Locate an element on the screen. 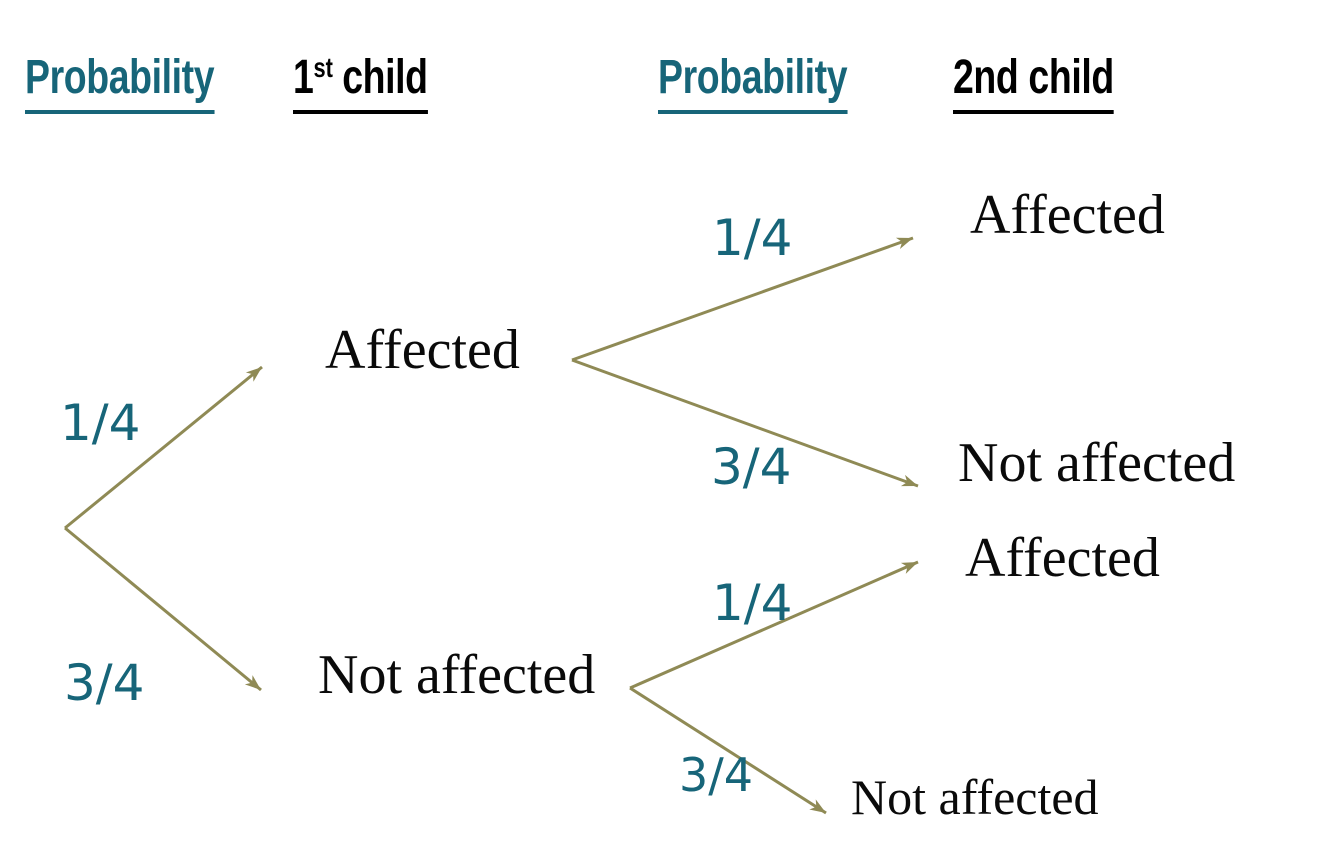 Image resolution: width=1336 pixels, height=862 pixels. outcome-label-second-child-affected-2: Affected is located at coordinates (1062, 558).